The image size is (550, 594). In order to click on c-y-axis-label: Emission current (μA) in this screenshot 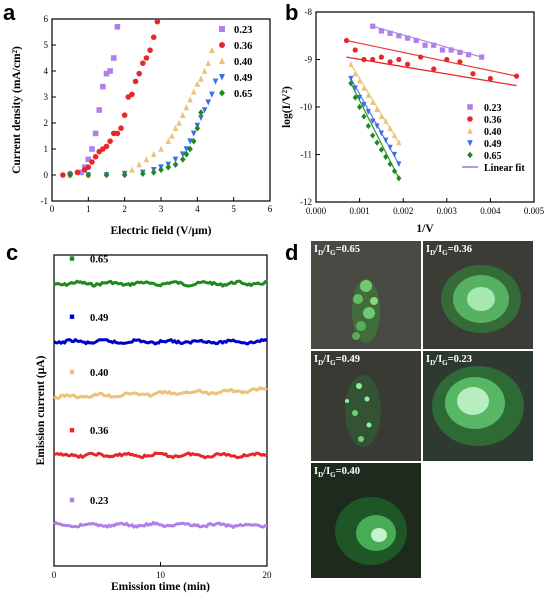, I will do `click(41, 410)`.